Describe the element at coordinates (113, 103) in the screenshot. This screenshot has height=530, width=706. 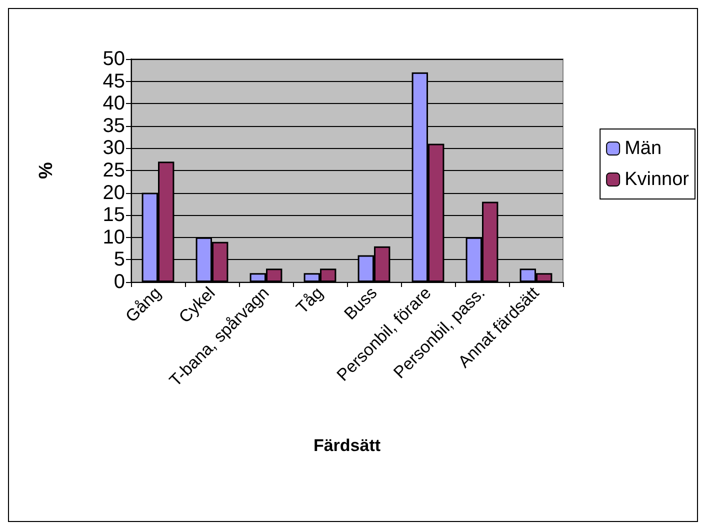
I see `y-tick-label: 40` at that location.